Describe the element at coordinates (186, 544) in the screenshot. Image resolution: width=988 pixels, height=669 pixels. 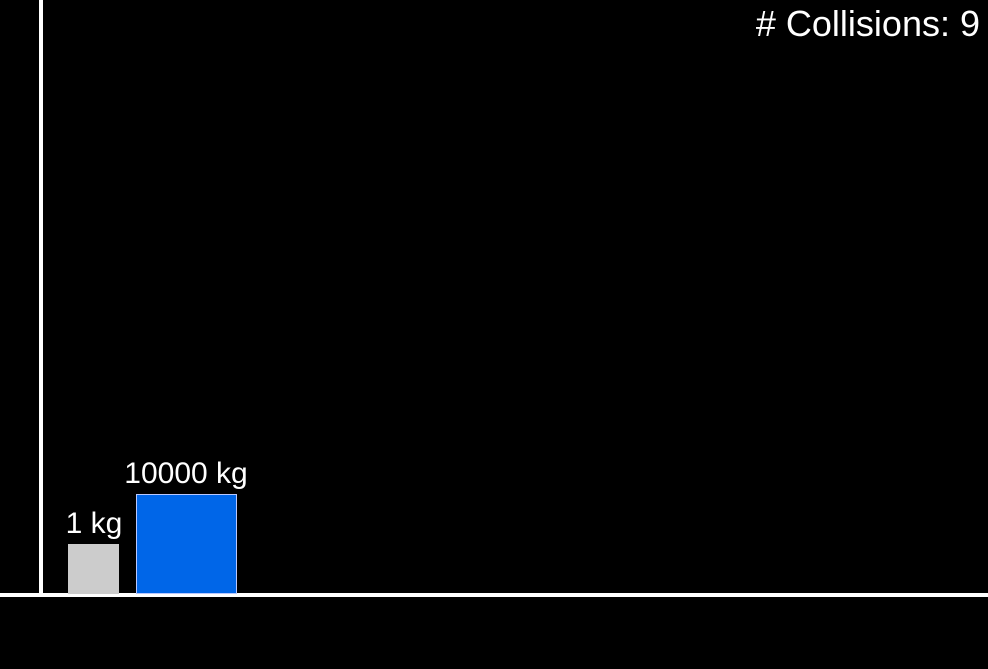
I see `large-block` at that location.